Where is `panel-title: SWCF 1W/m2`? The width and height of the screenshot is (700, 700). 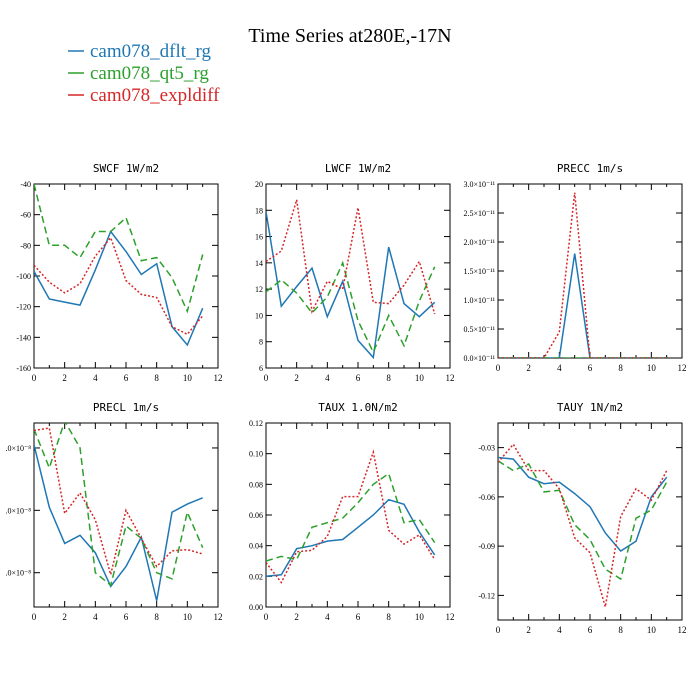 panel-title: SWCF 1W/m2 is located at coordinates (126, 168).